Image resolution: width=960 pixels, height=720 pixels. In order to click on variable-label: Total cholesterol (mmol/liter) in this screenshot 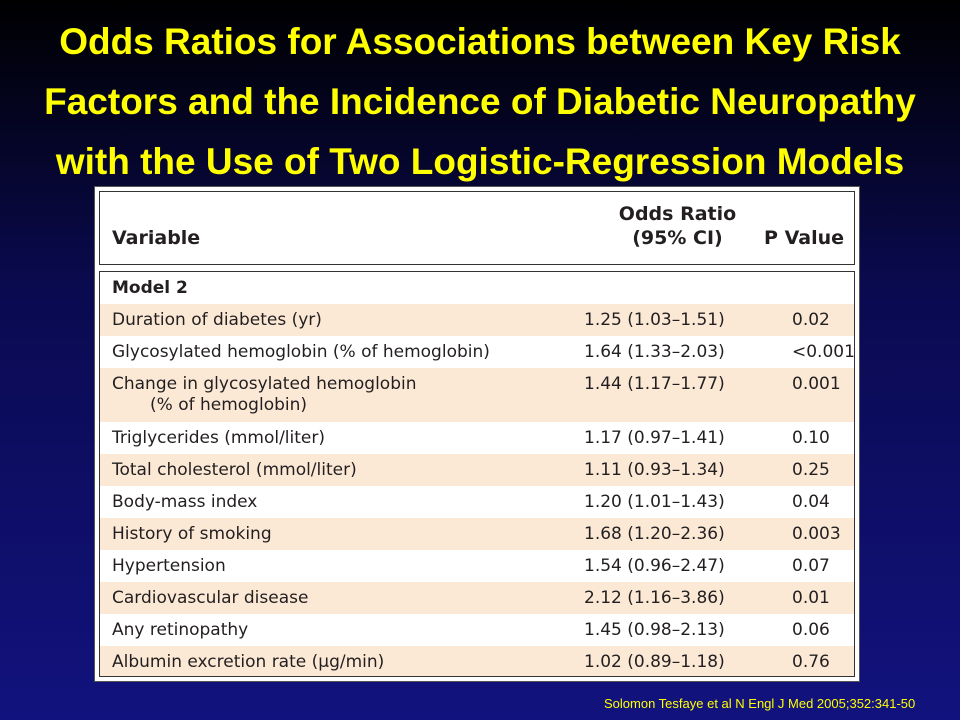, I will do `click(234, 470)`.